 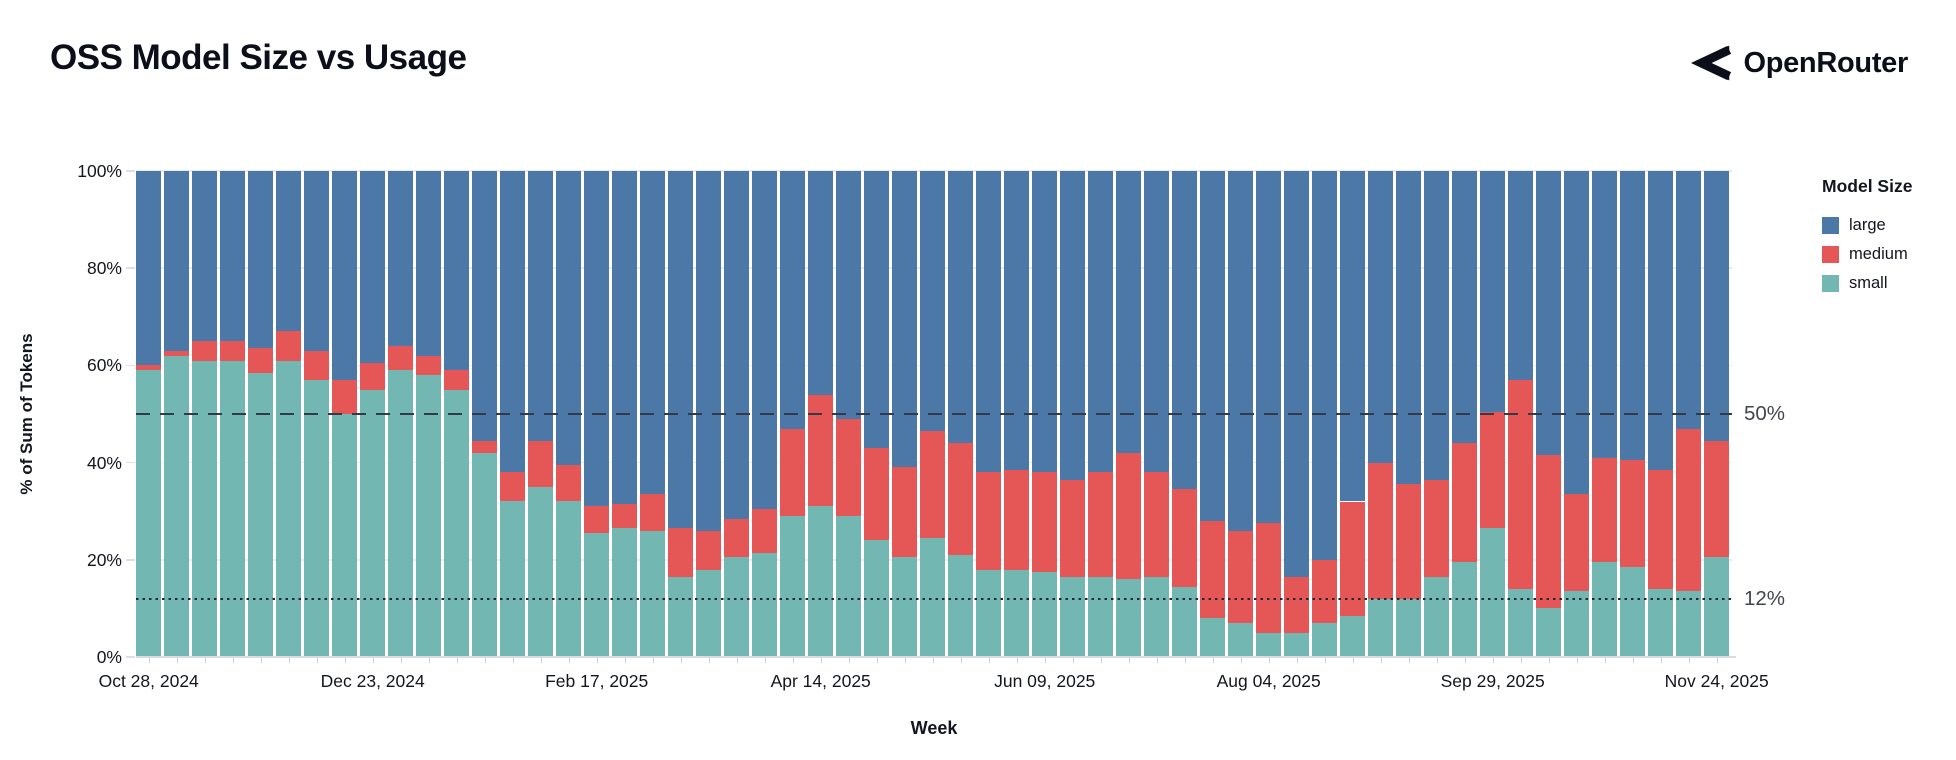 I want to click on y-tick-label: 100%, so click(x=99, y=171).